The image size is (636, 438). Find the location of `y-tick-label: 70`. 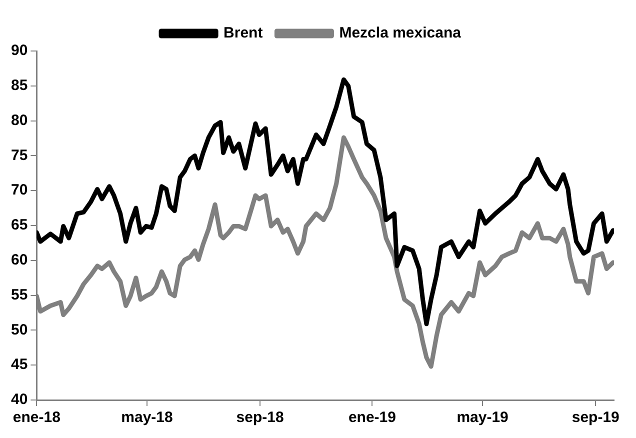

y-tick-label: 70 is located at coordinates (19, 190).